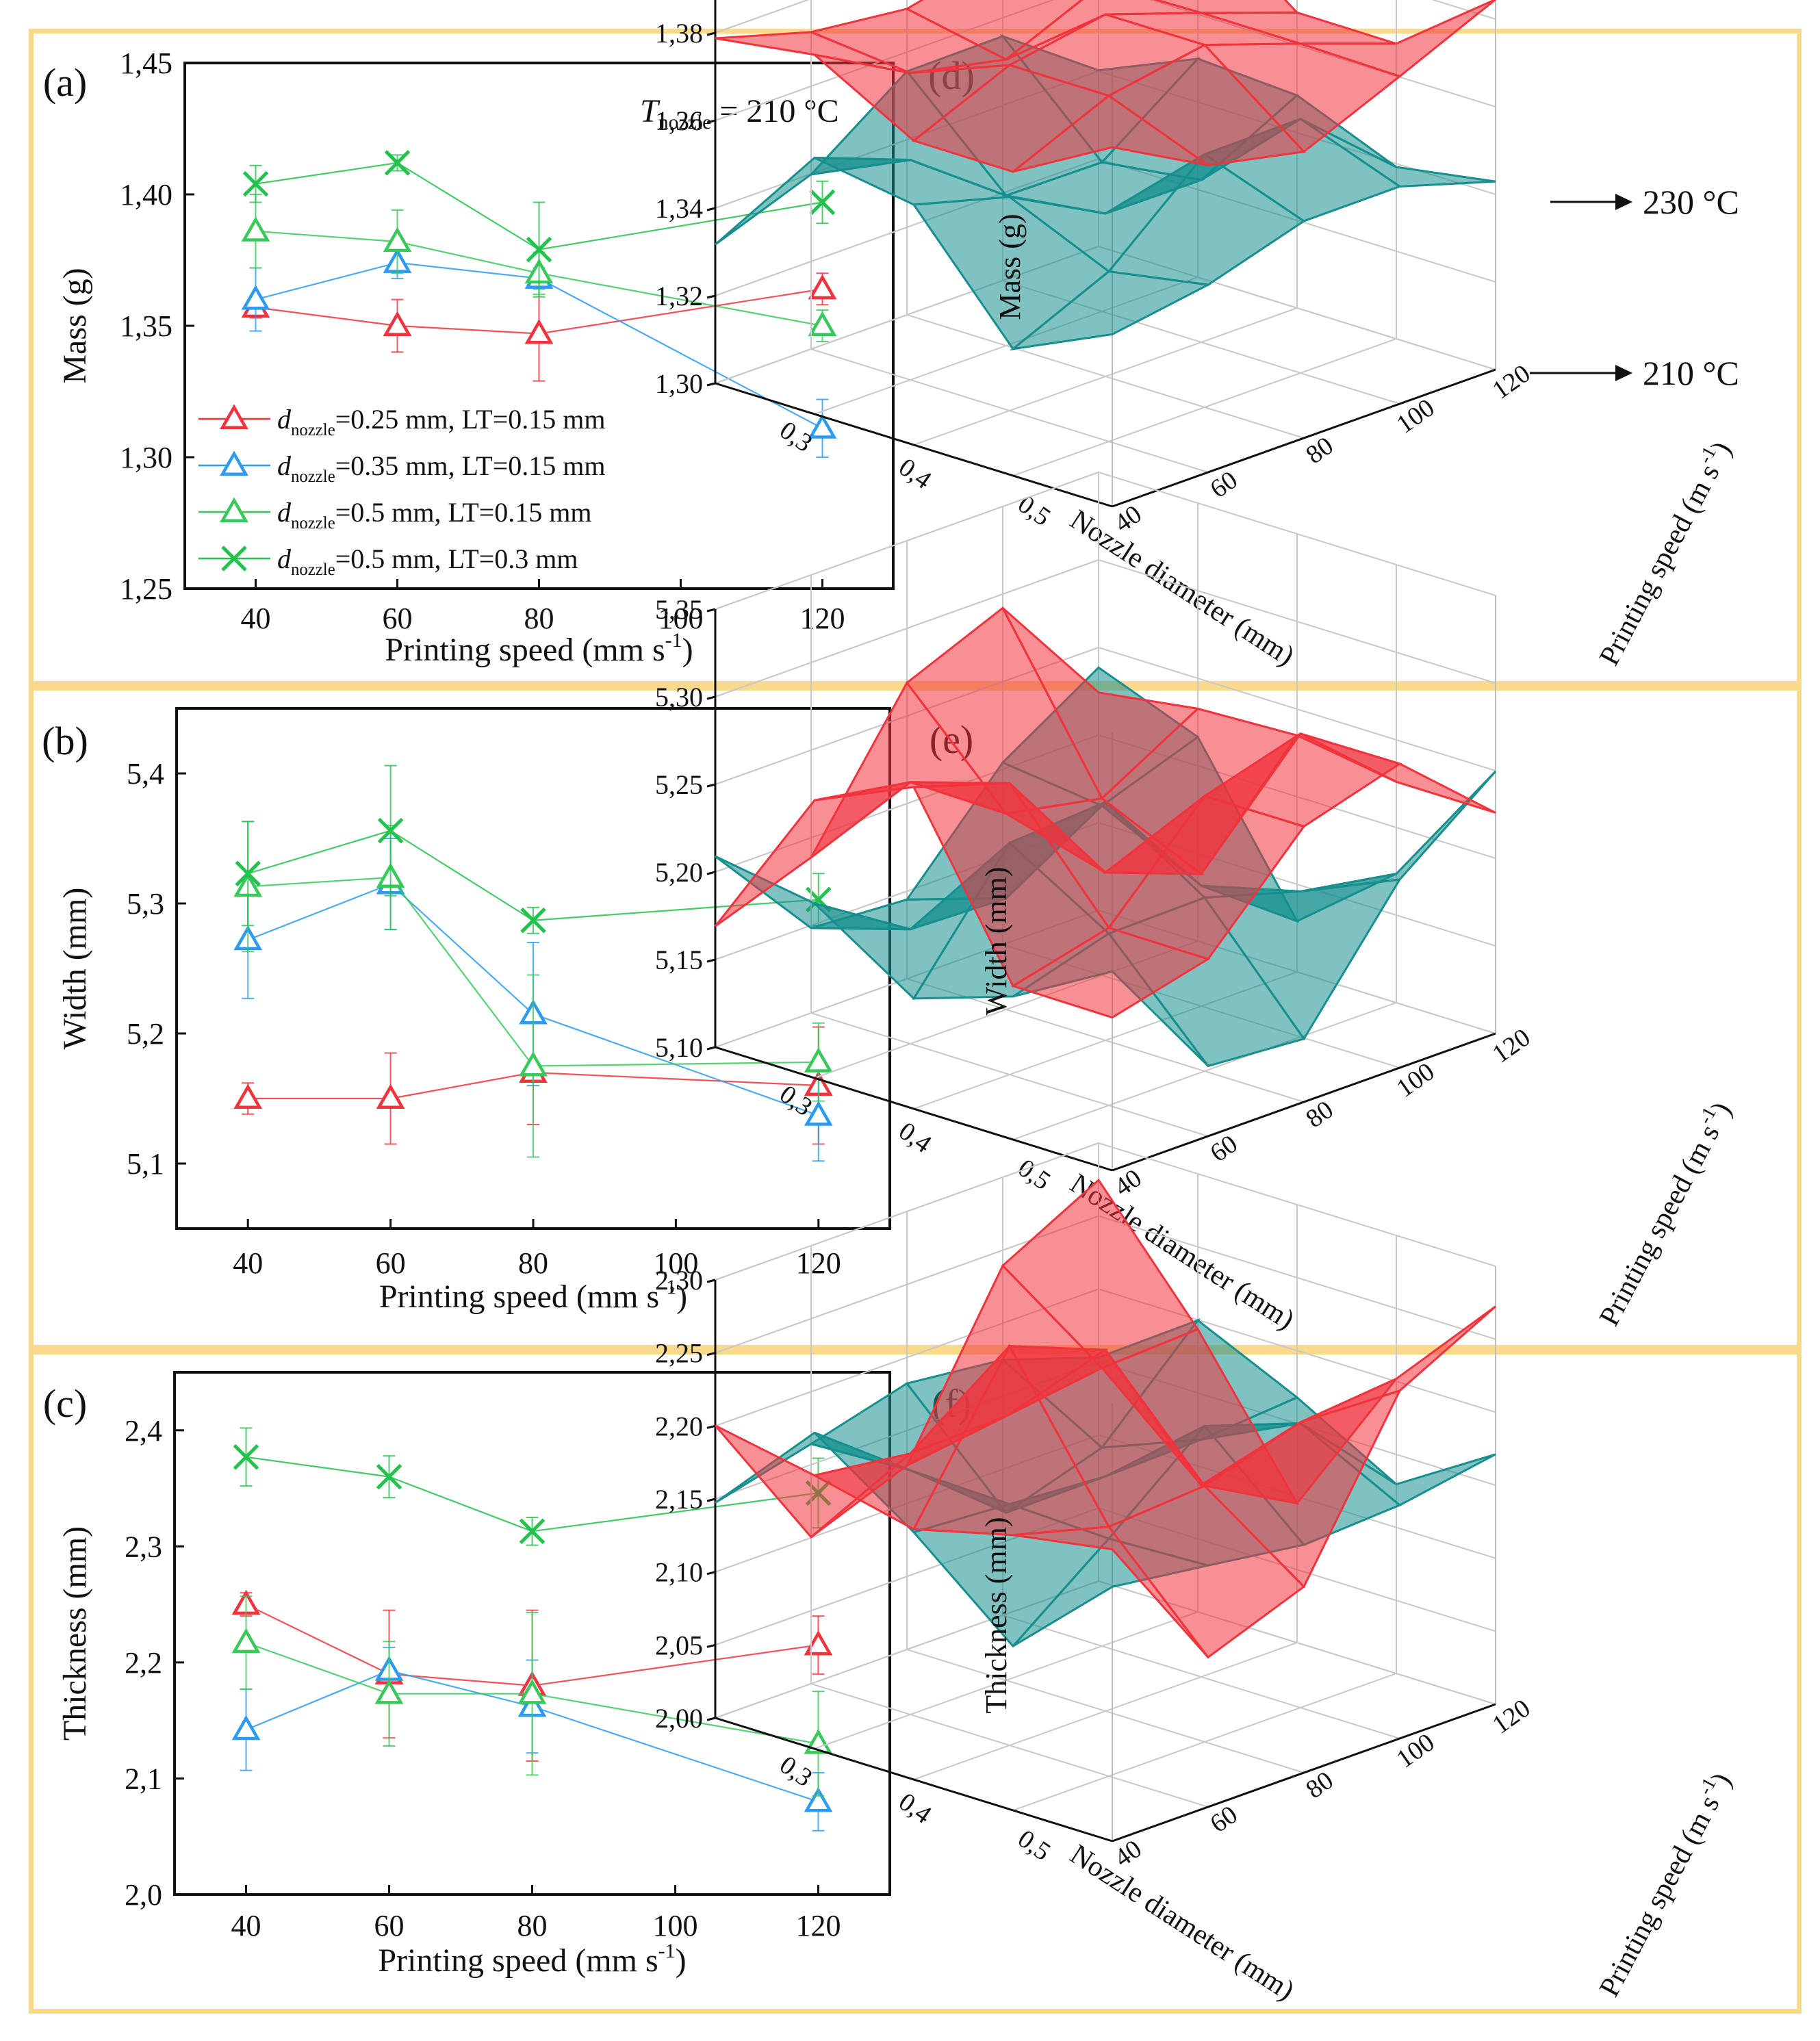 This screenshot has width=1820, height=2041. I want to click on y-tick-label: 5,4, so click(145, 774).